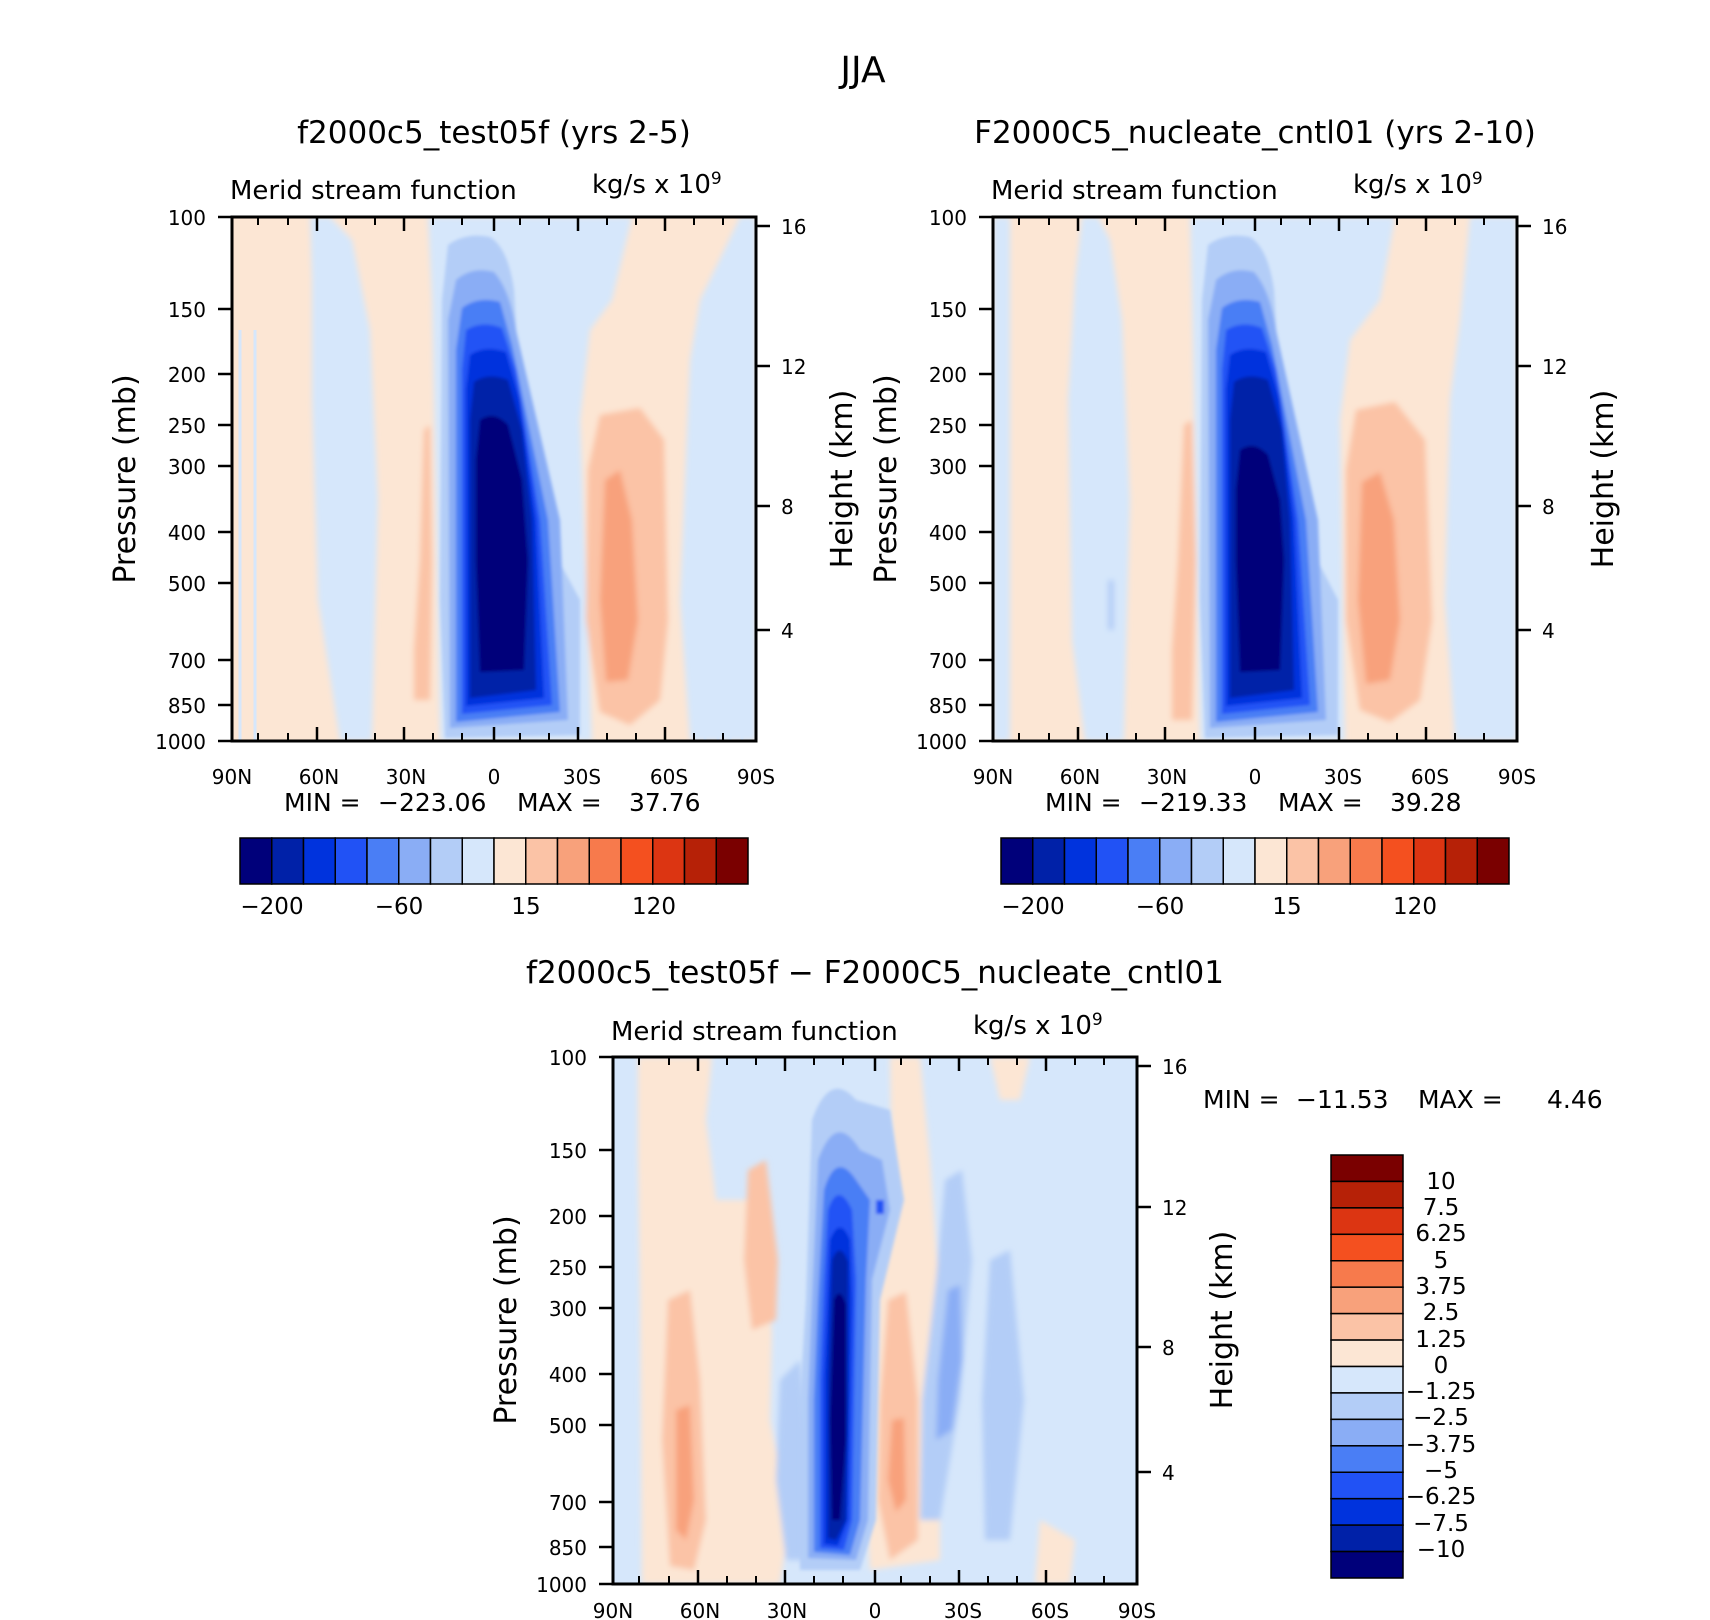 The image size is (1710, 1620). Describe the element at coordinates (1055, 1552) in the screenshot. I see `pos-region-bottom` at that location.